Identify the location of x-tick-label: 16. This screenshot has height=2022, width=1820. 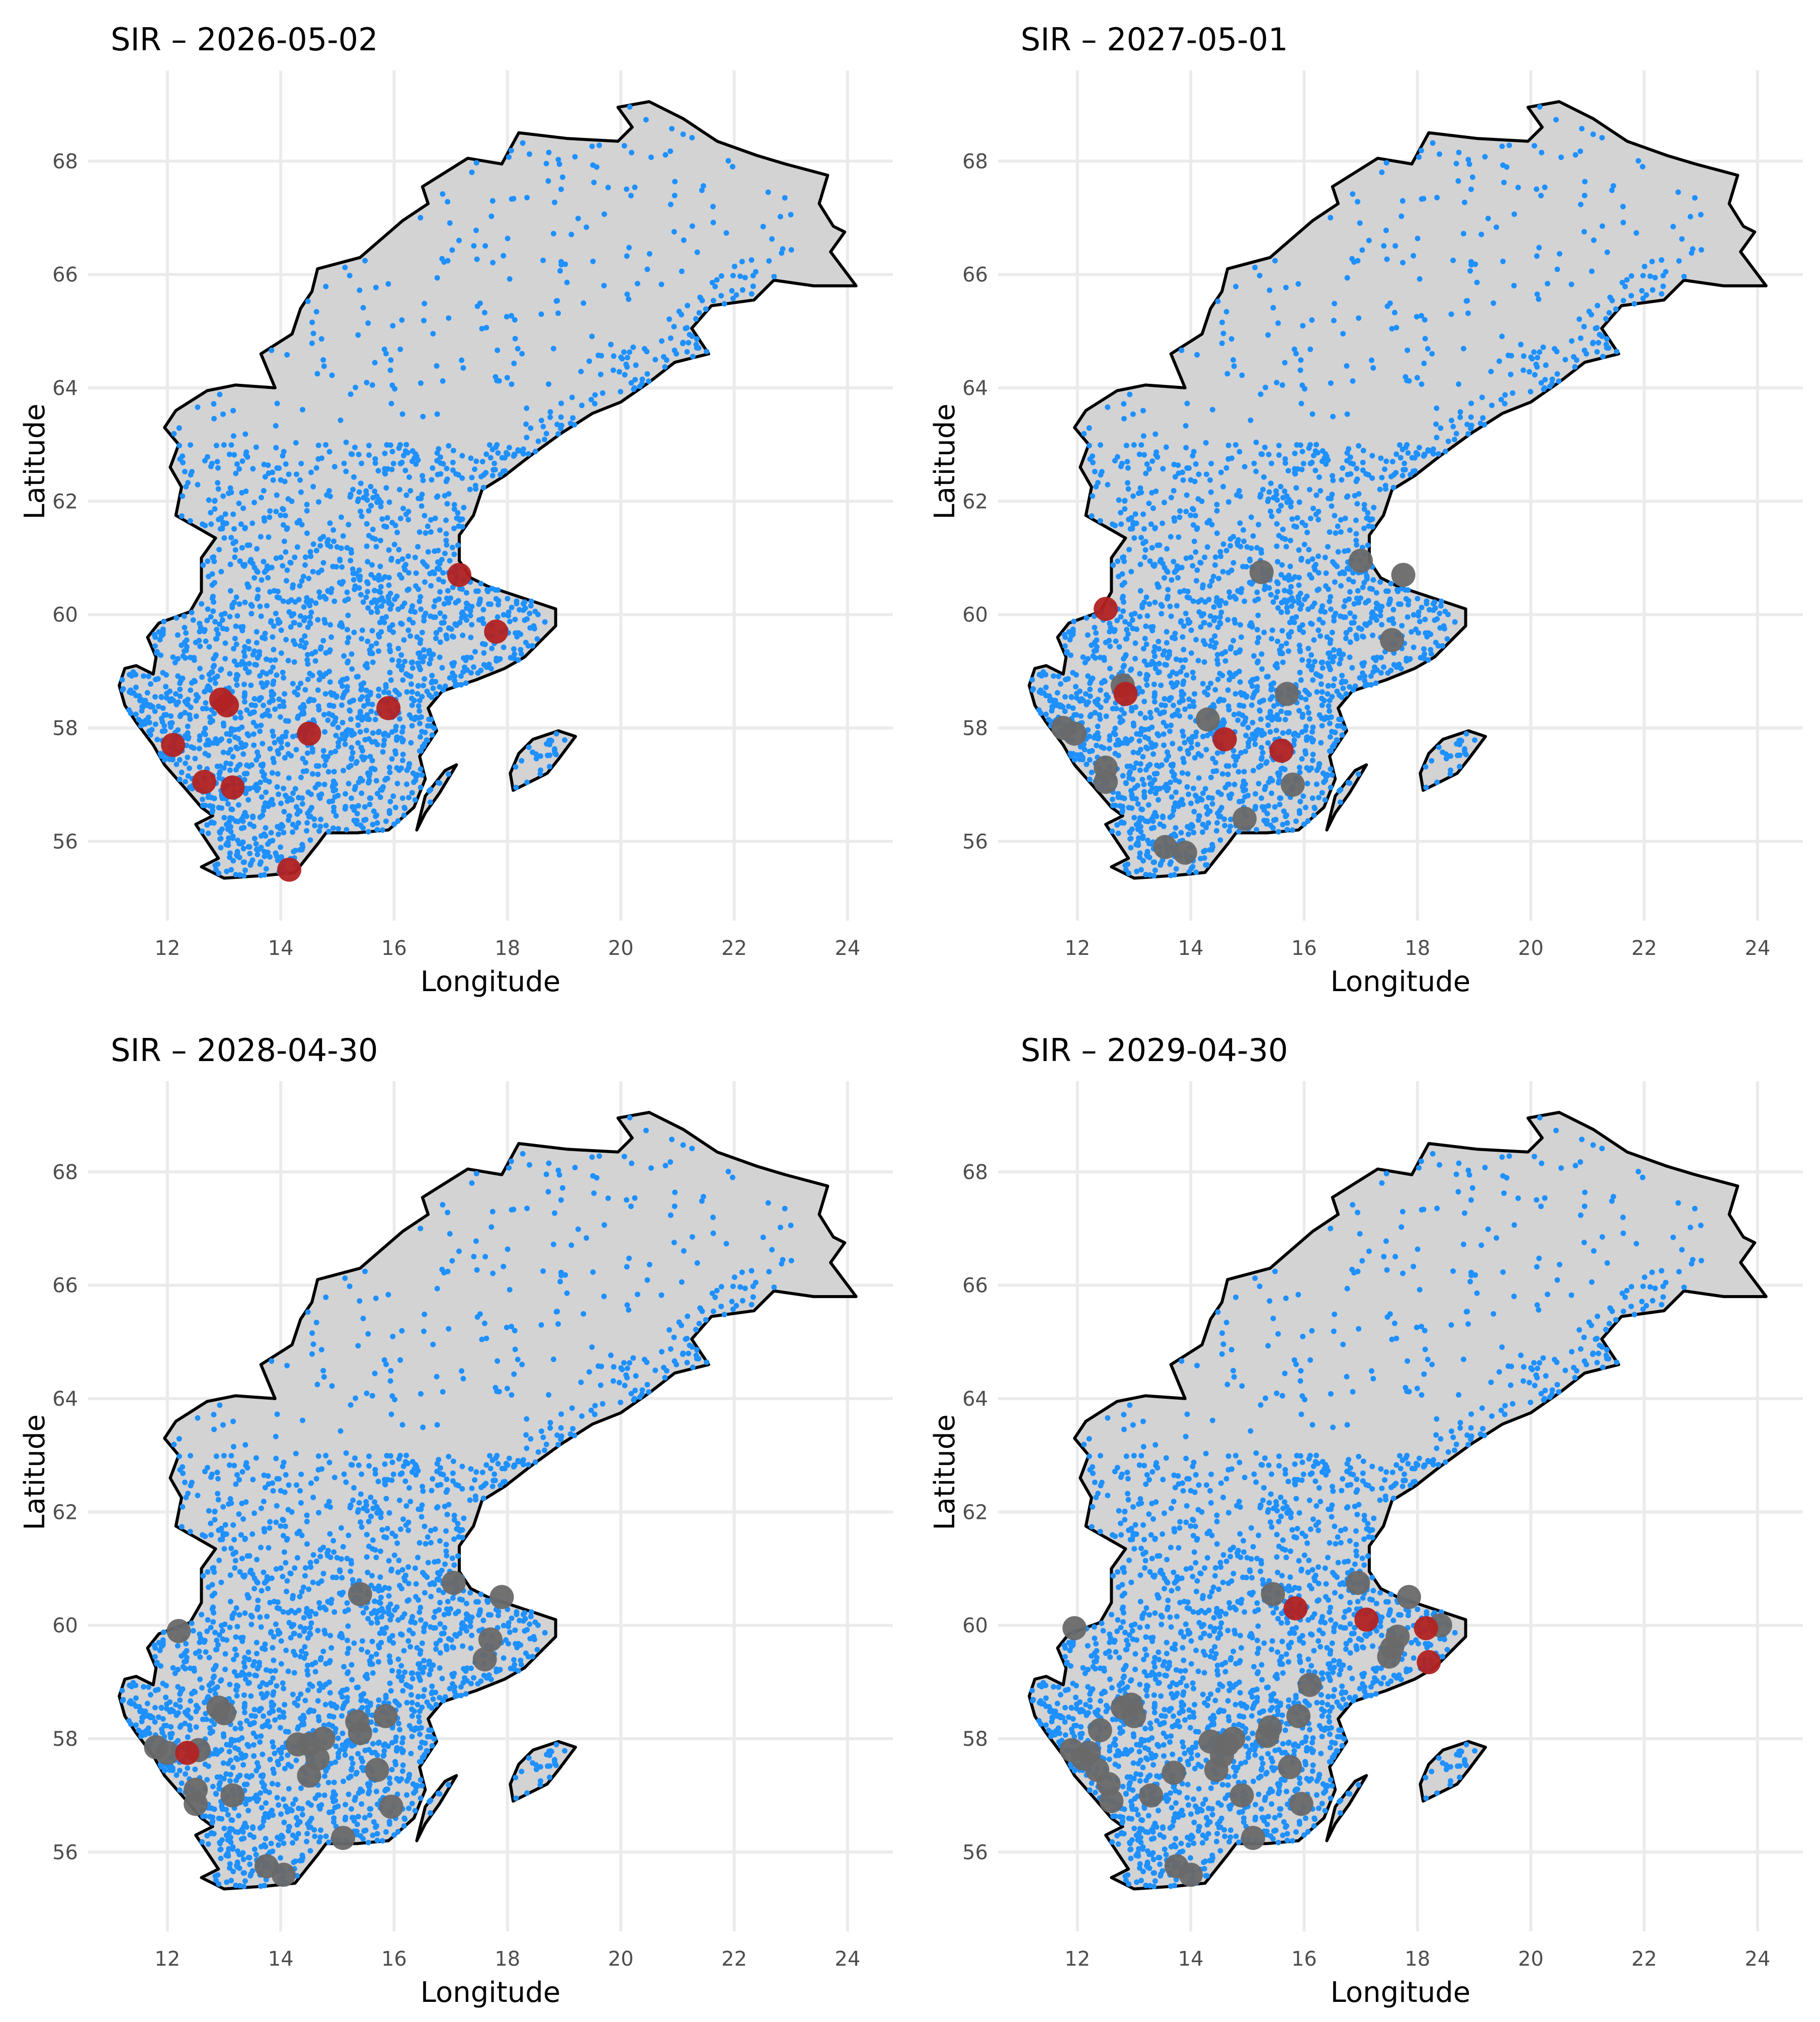
(1304, 948).